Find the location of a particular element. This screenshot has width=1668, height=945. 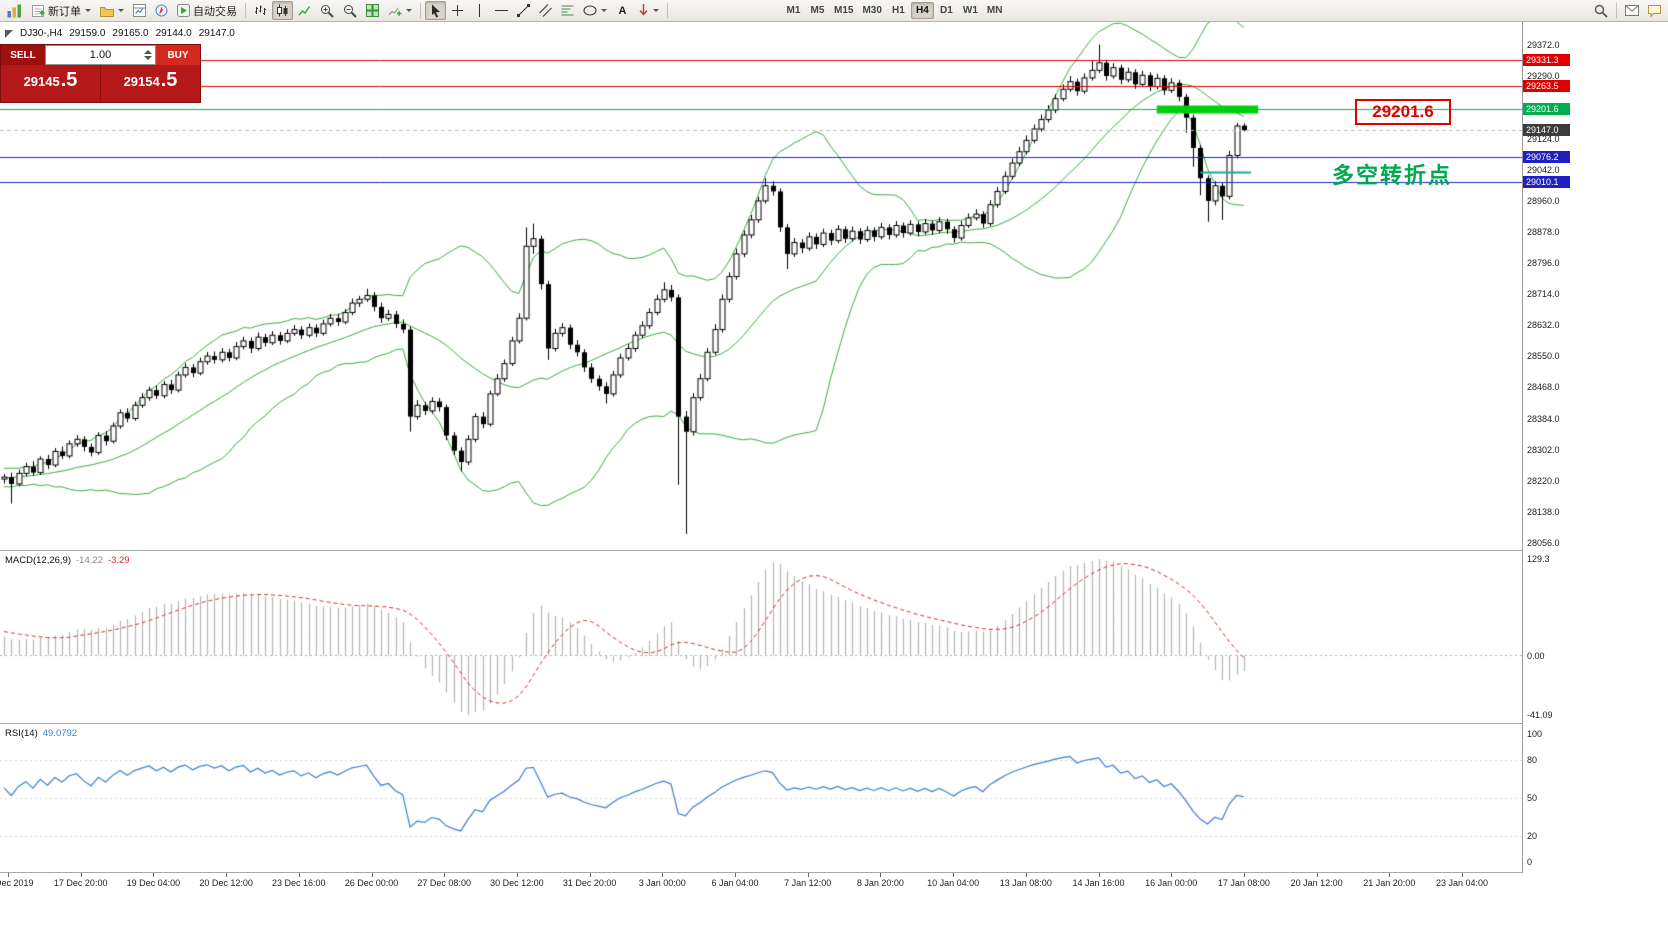

rsi-indicator-label: RSI(14) 49.0792 is located at coordinates (41, 733).